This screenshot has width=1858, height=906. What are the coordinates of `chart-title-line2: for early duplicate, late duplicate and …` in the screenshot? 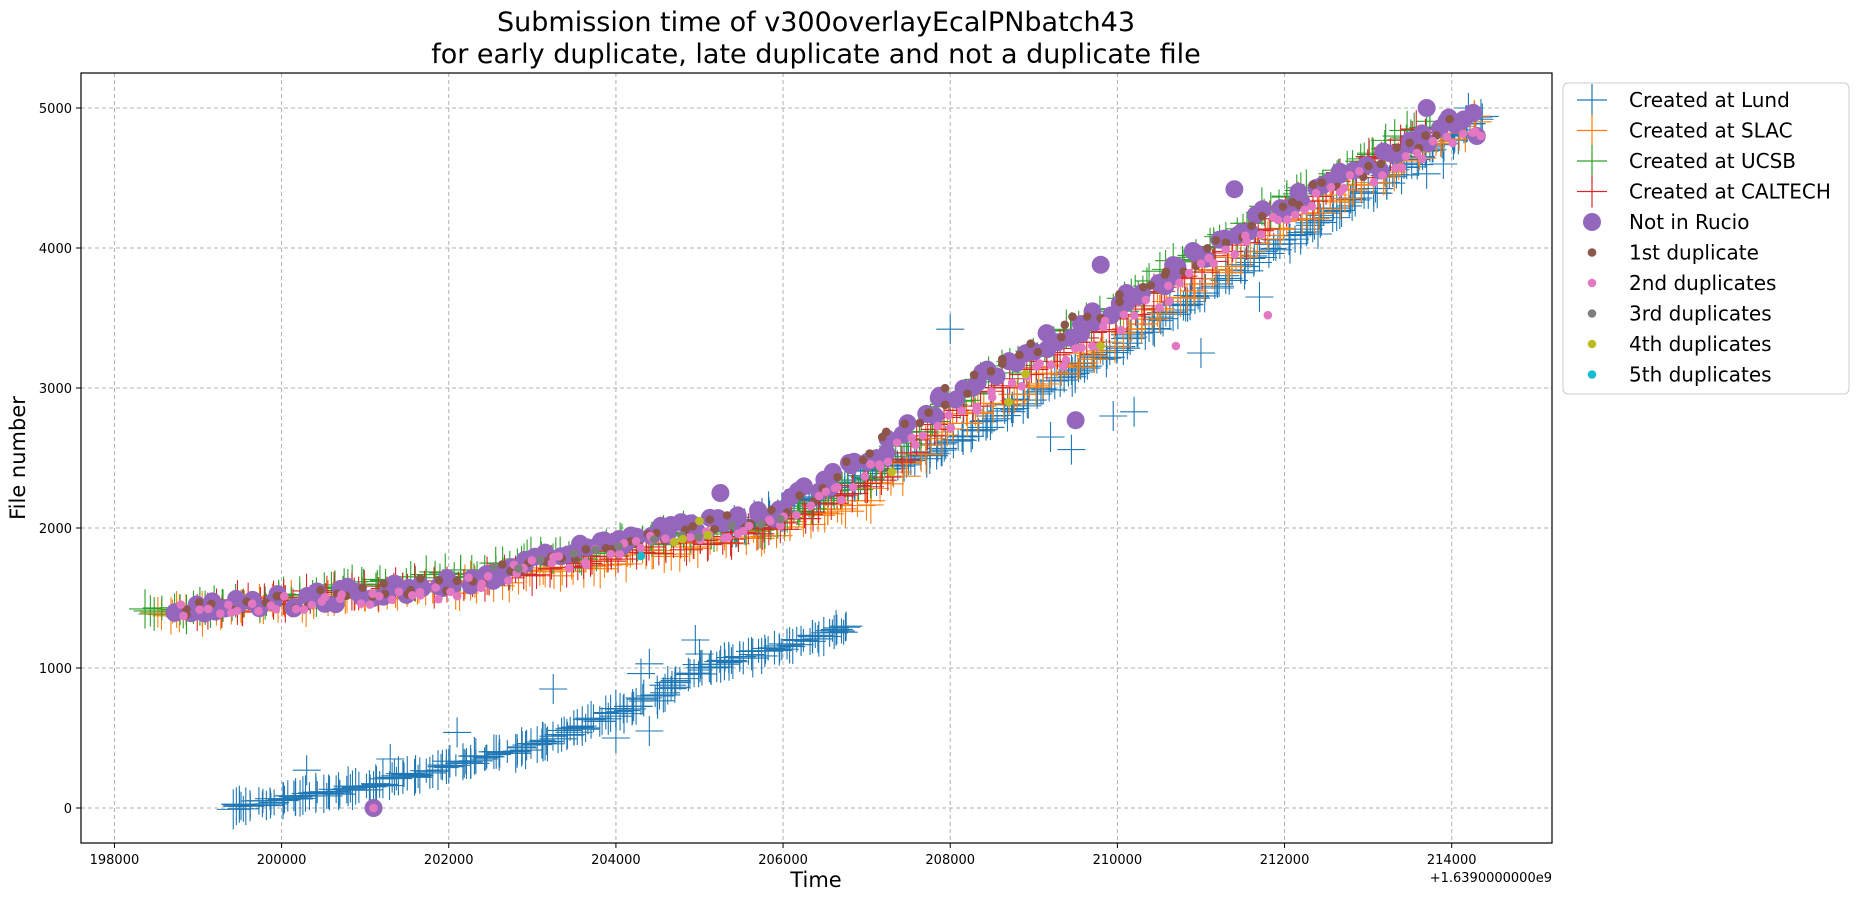 It's located at (816, 54).